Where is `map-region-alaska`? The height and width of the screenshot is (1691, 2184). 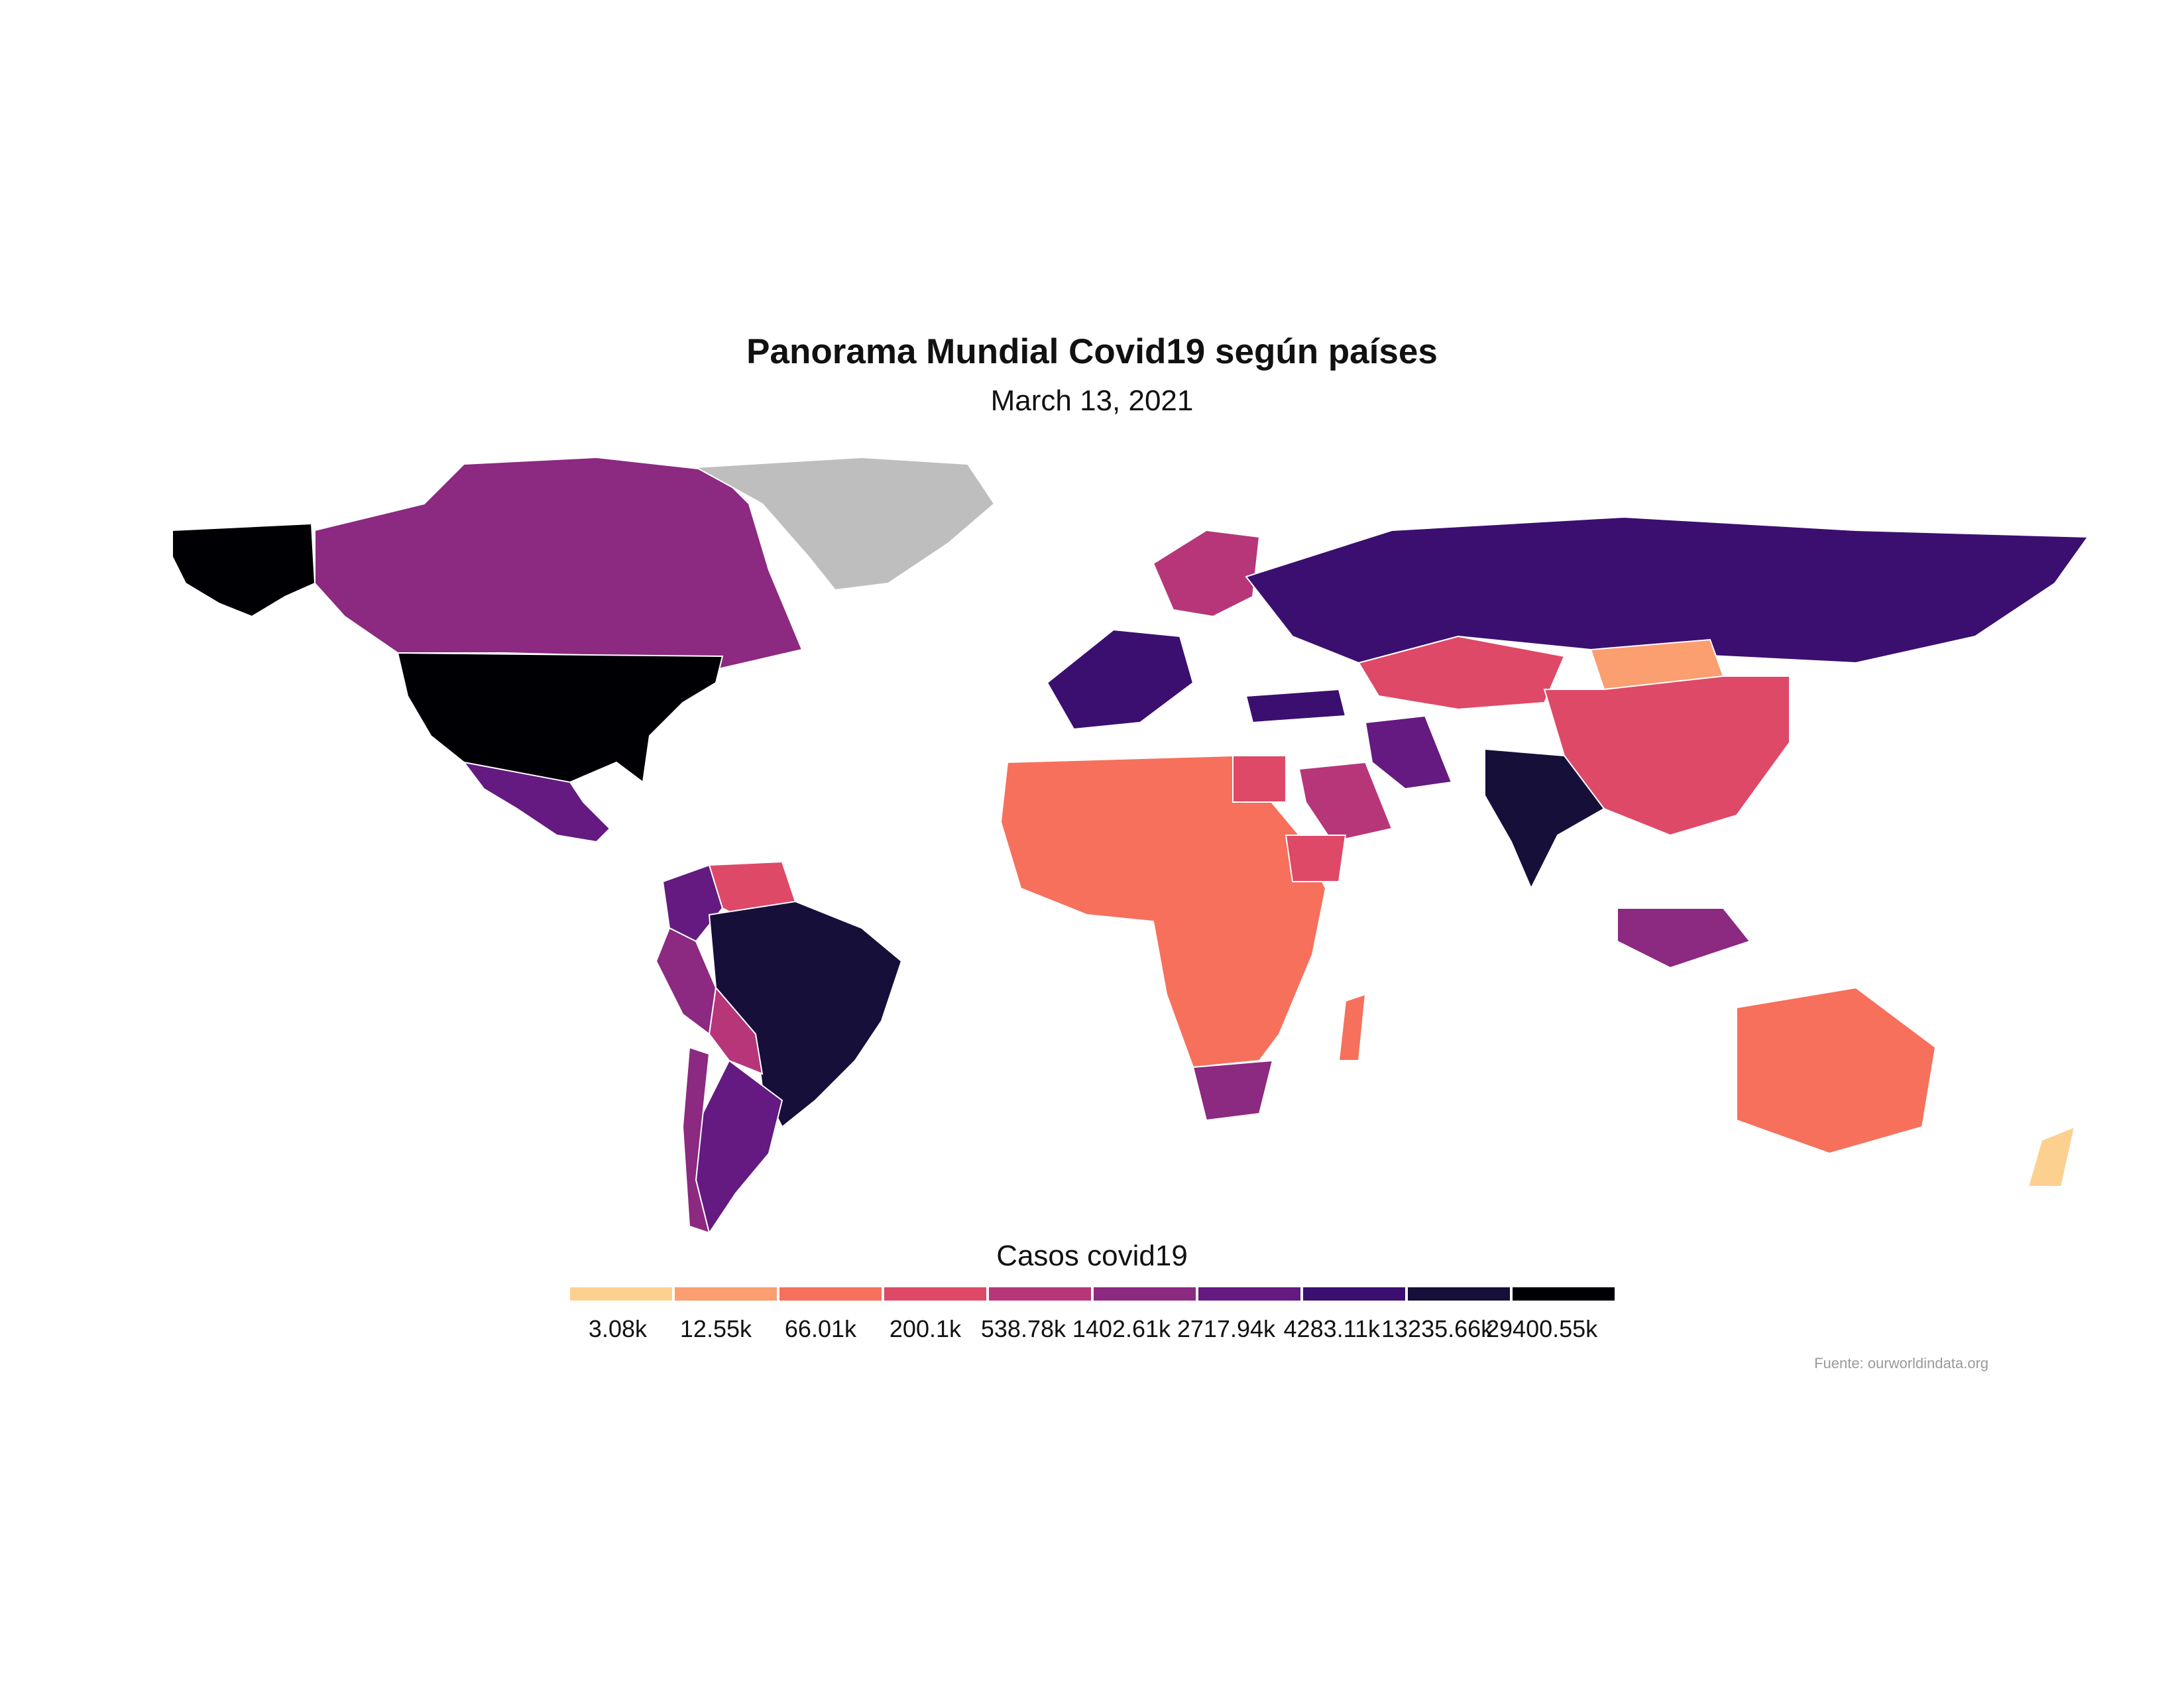
map-region-alaska is located at coordinates (244, 570).